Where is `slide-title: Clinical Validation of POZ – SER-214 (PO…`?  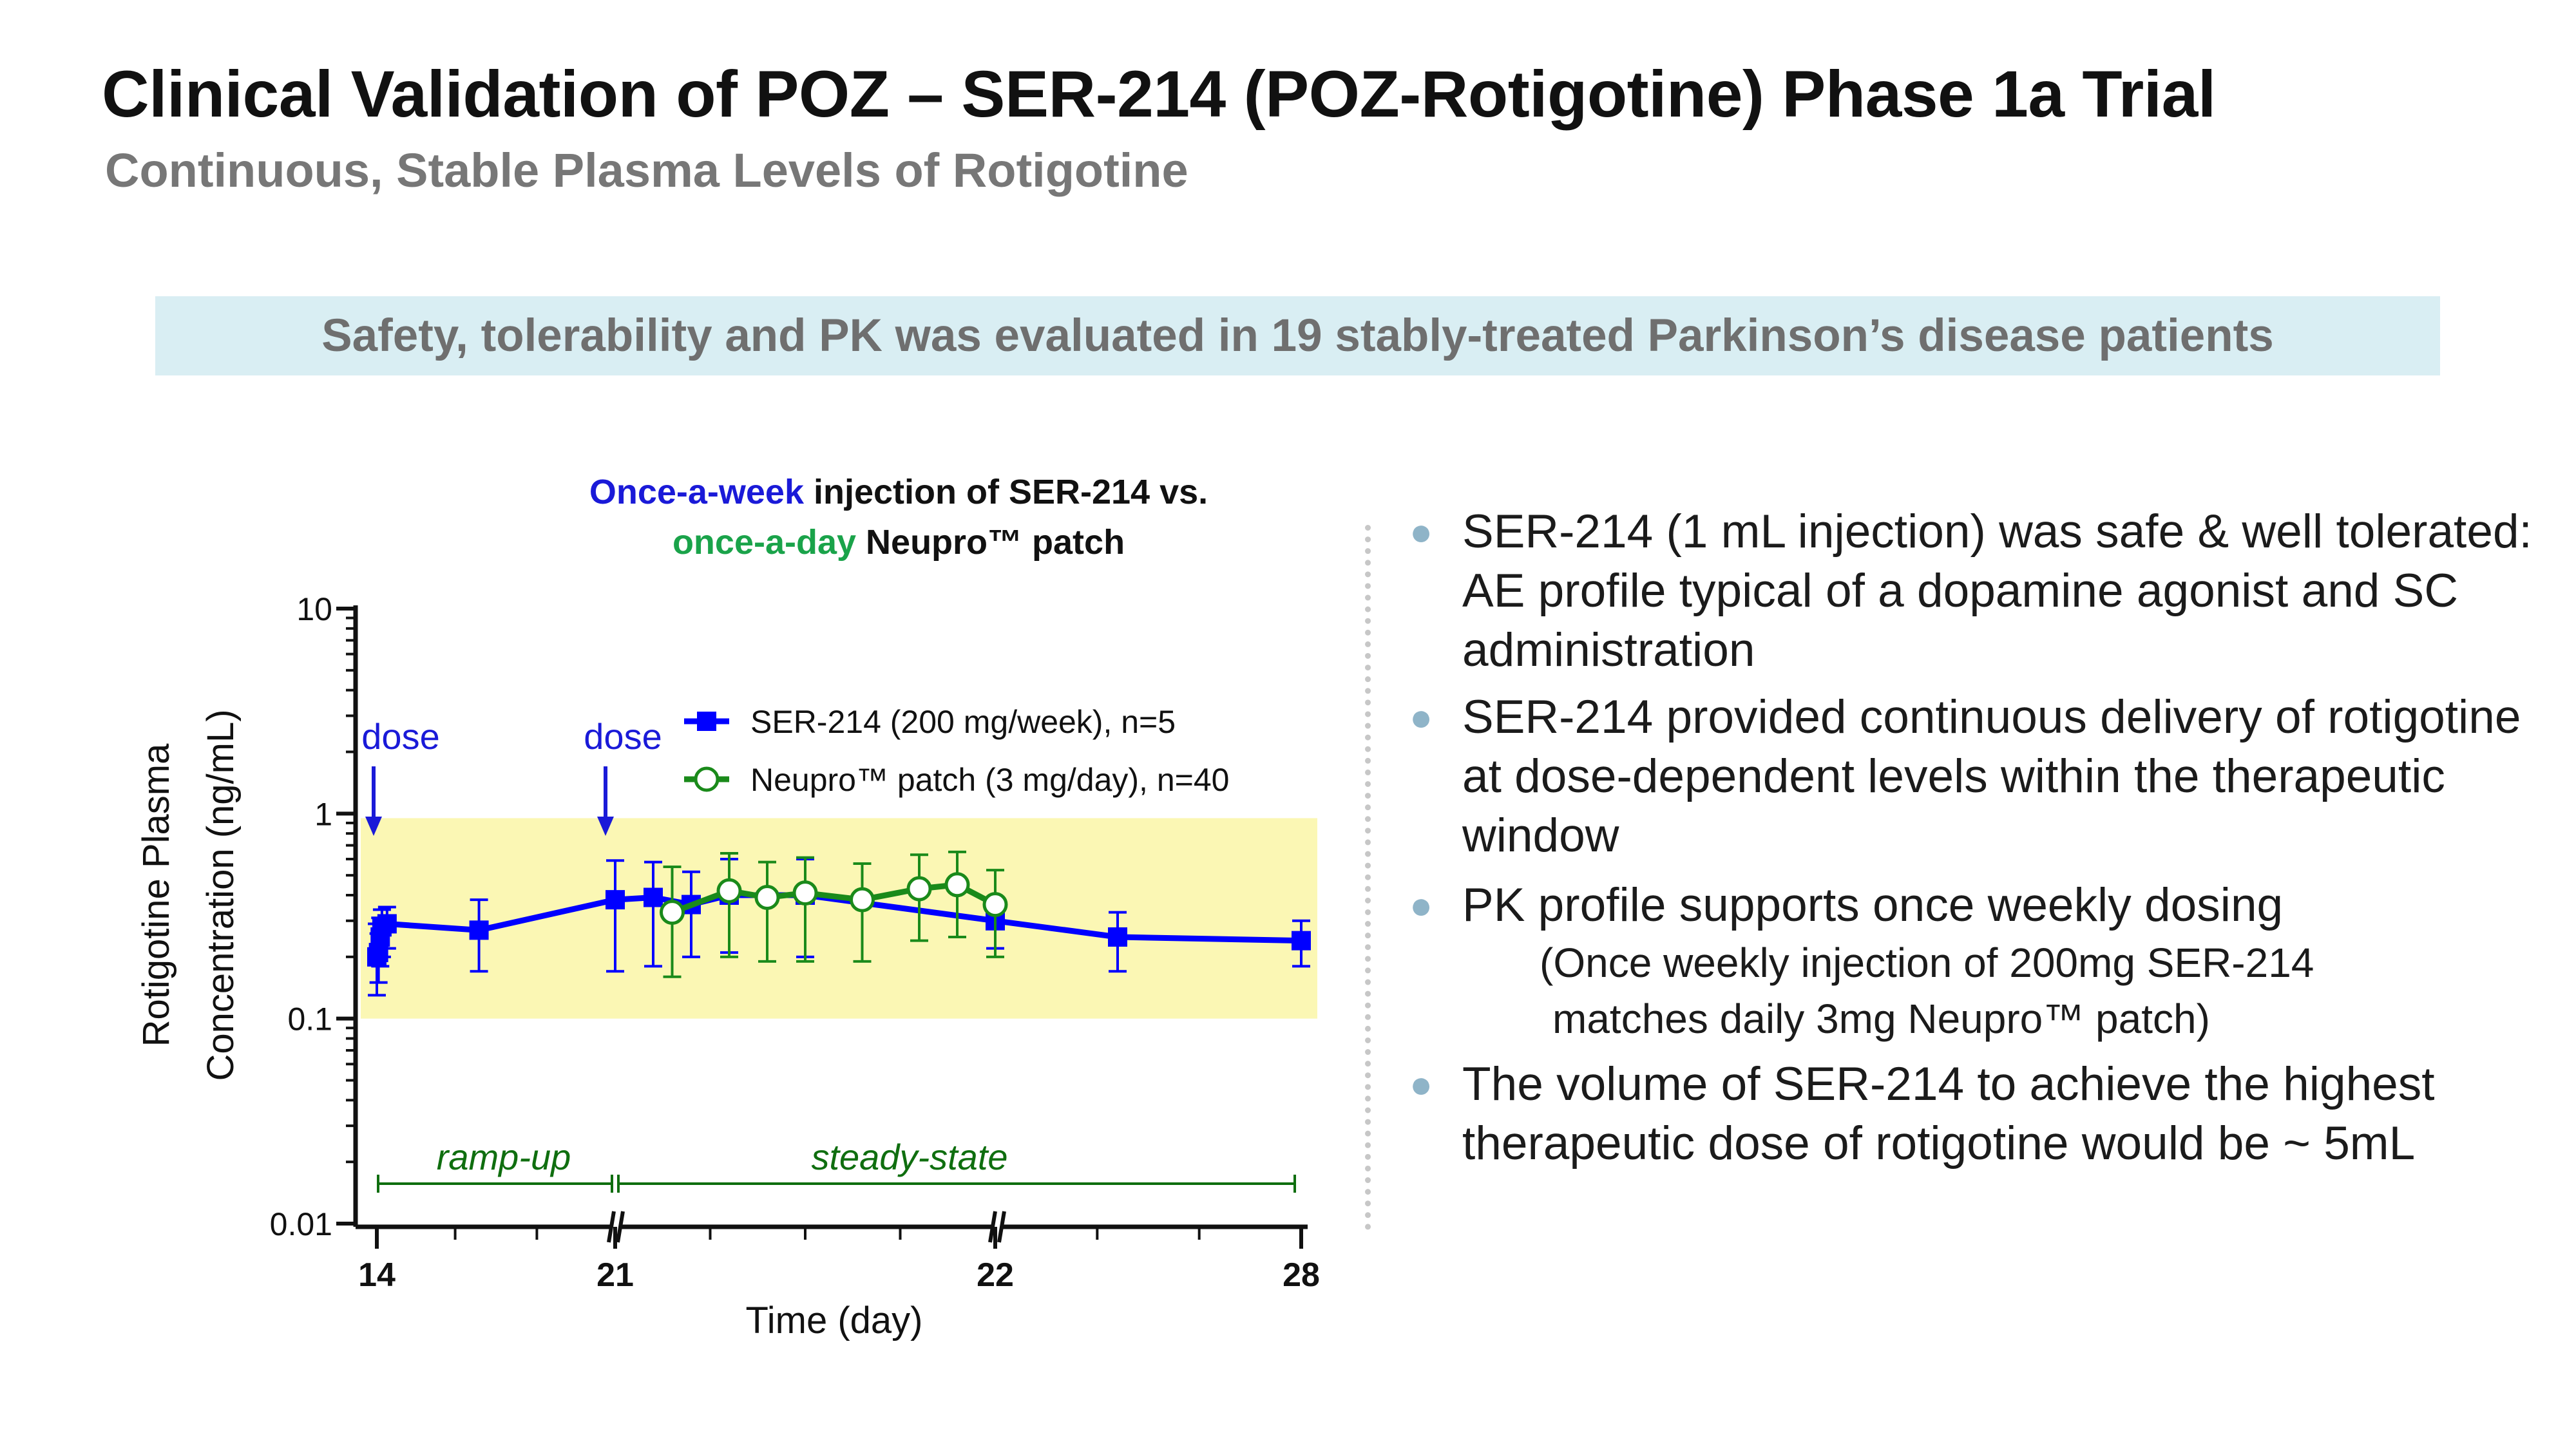 slide-title: Clinical Validation of POZ – SER-214 (PO… is located at coordinates (1159, 94).